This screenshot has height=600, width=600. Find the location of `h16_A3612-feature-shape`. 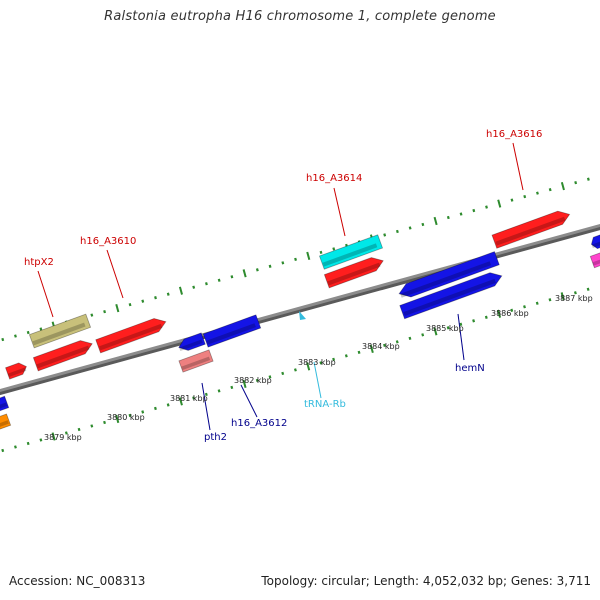

h16_A3612-feature-shape is located at coordinates (232, 331).